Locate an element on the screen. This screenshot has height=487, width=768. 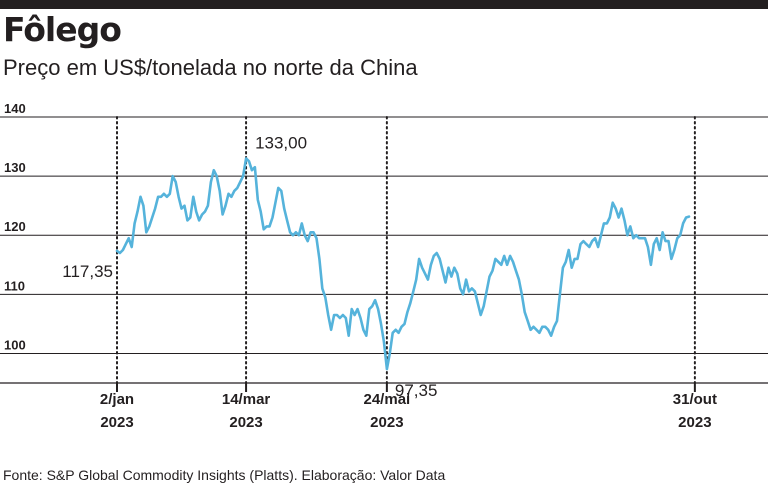
data-label: 133,00 is located at coordinates (281, 142).